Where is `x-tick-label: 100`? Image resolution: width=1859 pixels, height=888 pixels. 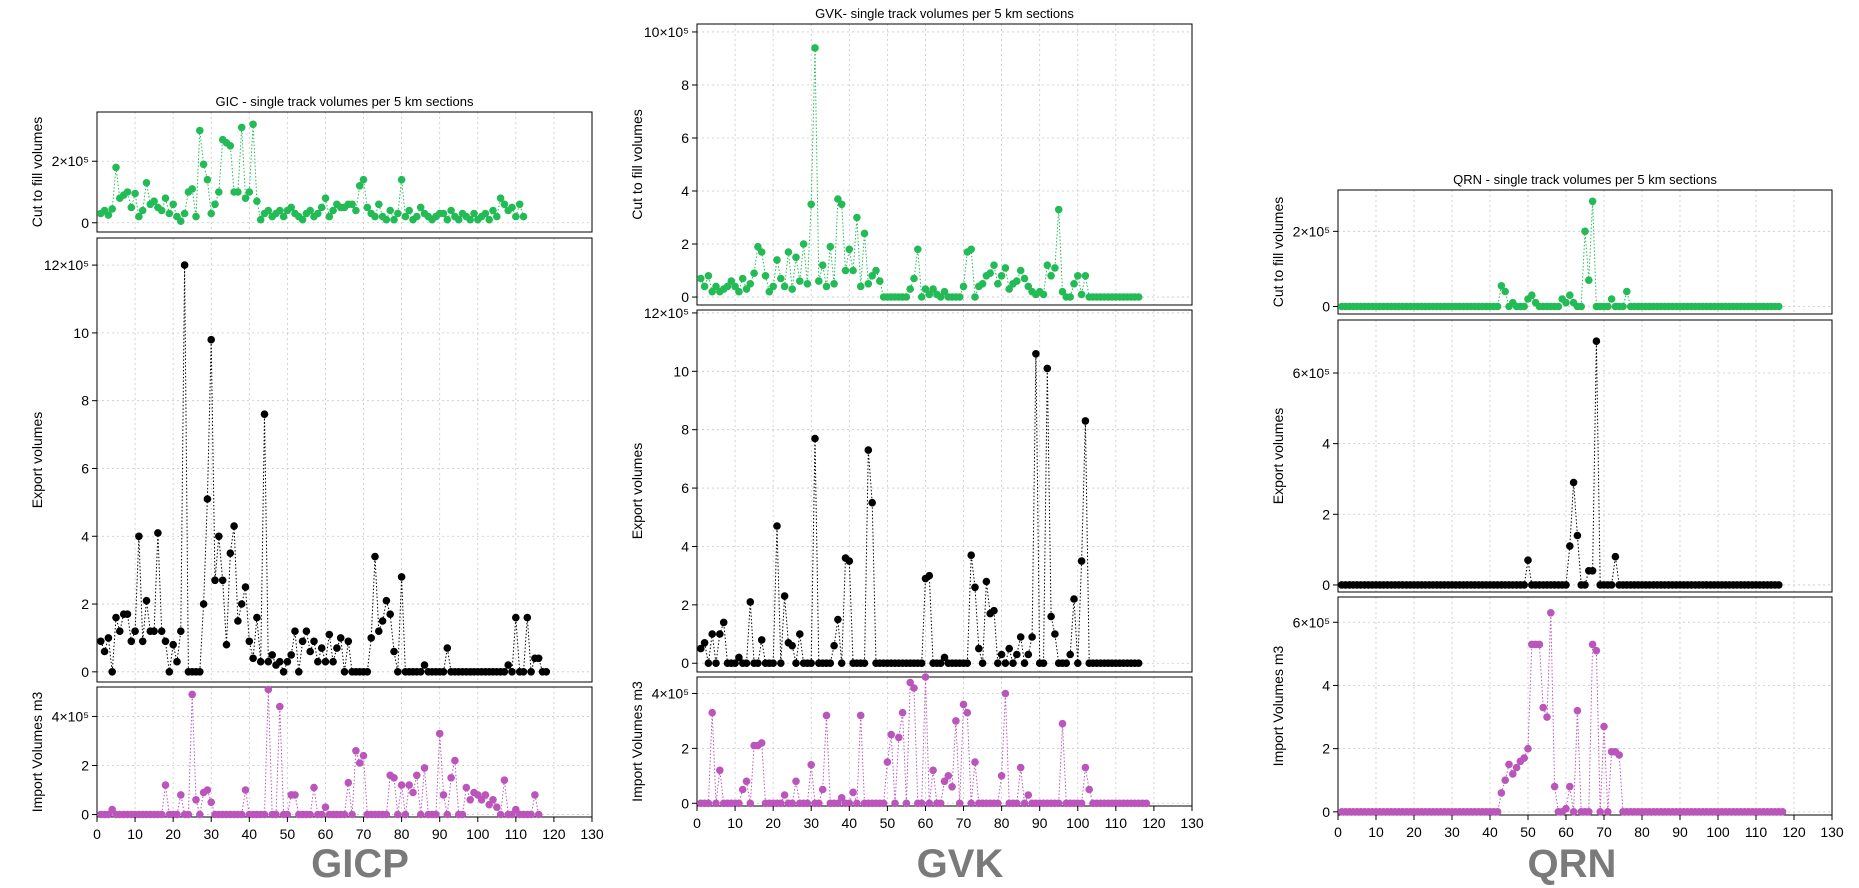 x-tick-label: 100 is located at coordinates (478, 834).